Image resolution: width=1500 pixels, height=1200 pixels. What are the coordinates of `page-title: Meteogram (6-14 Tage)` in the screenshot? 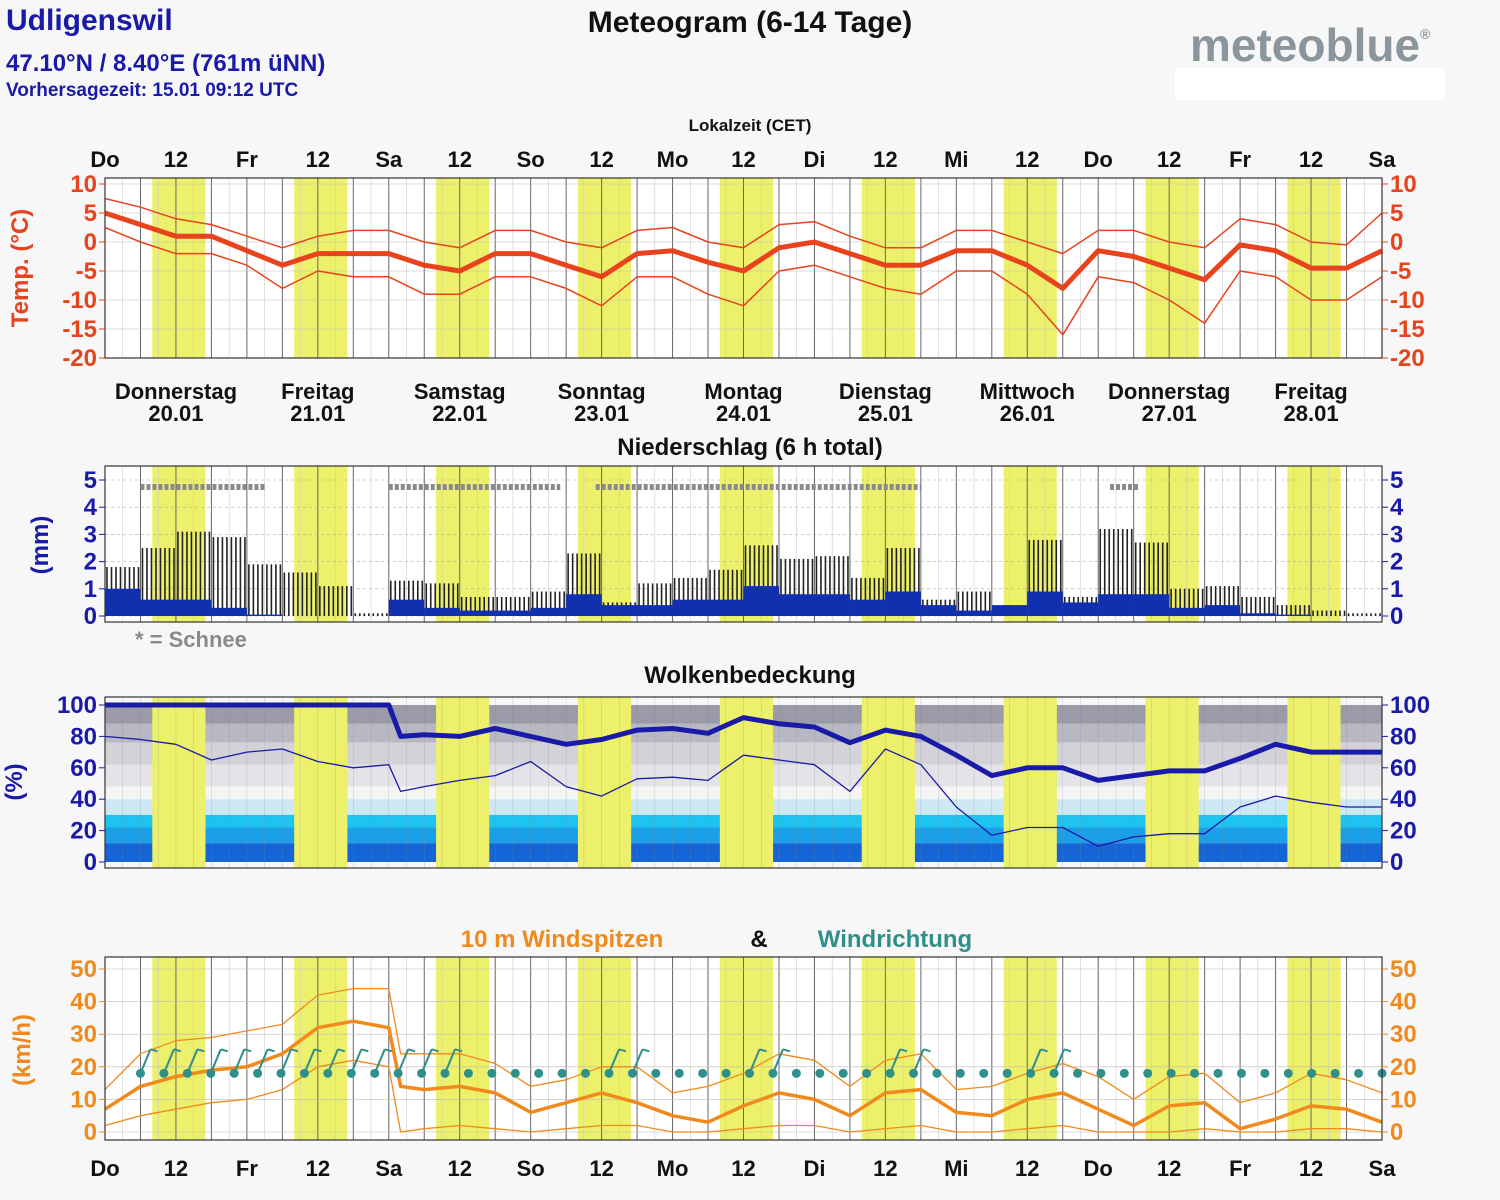 It's located at (750, 22).